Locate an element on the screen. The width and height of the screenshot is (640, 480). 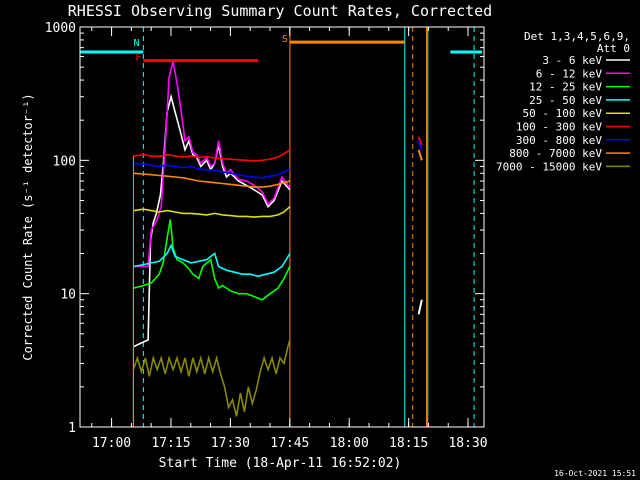
legend-label-2: 12 - 25 keV is located at coordinates (565, 87).